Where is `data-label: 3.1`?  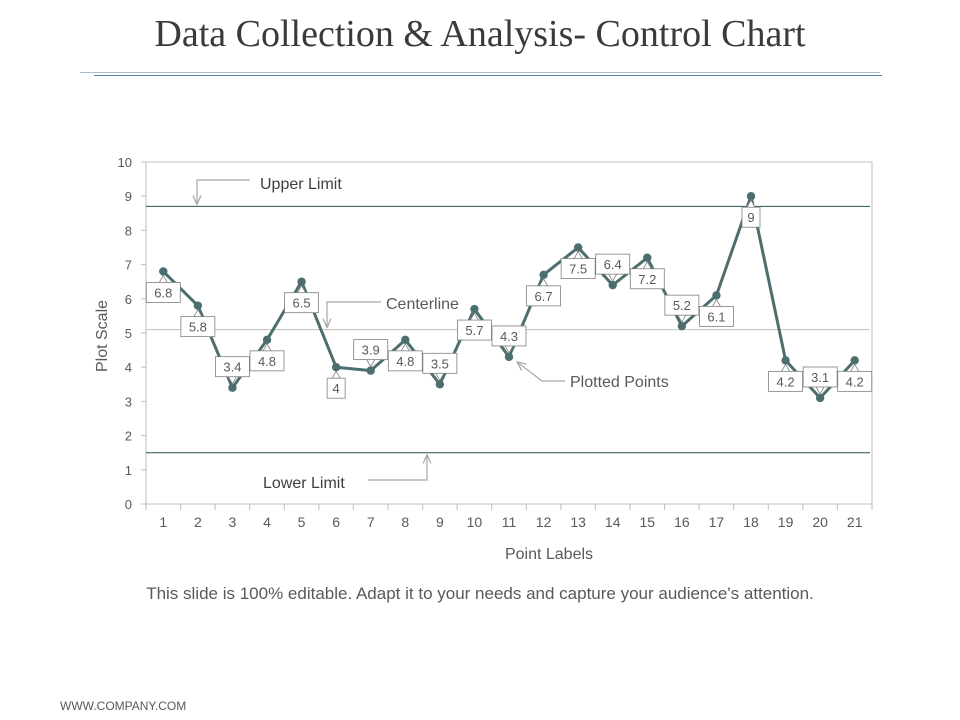 data-label: 3.1 is located at coordinates (820, 380).